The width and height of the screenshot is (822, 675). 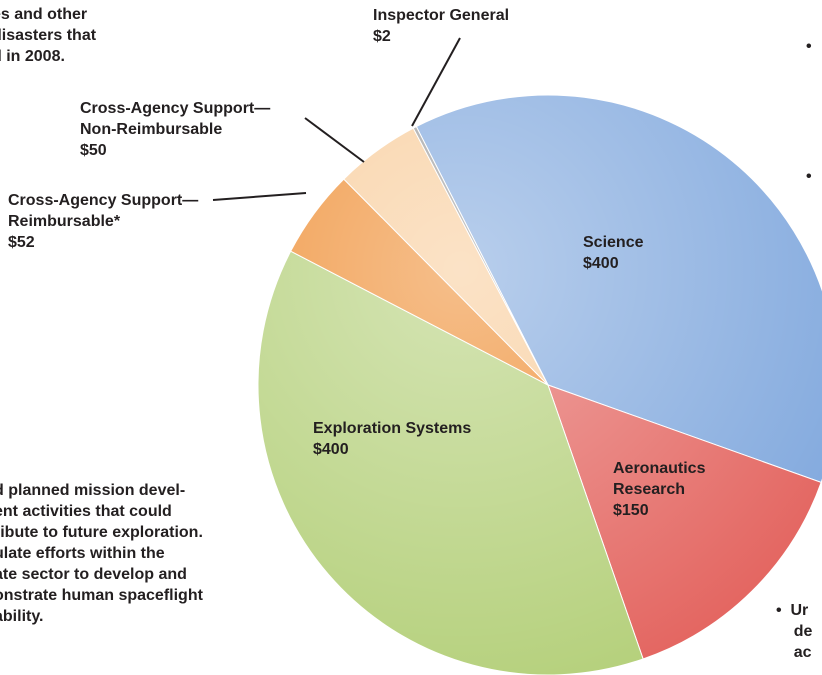 What do you see at coordinates (93, 150) in the screenshot?
I see `slice-value: $50` at bounding box center [93, 150].